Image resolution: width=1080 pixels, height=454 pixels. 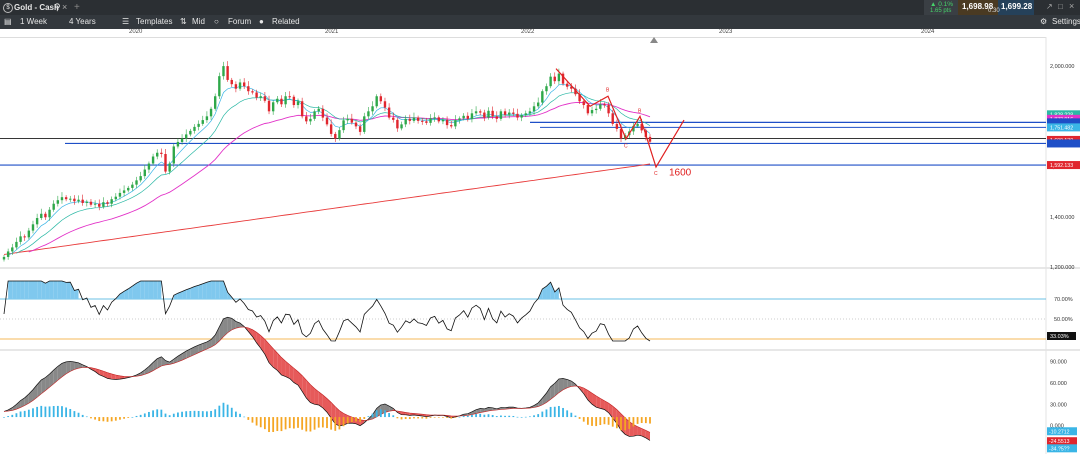 I want to click on popout-icon: ↗, so click(x=1049, y=6).